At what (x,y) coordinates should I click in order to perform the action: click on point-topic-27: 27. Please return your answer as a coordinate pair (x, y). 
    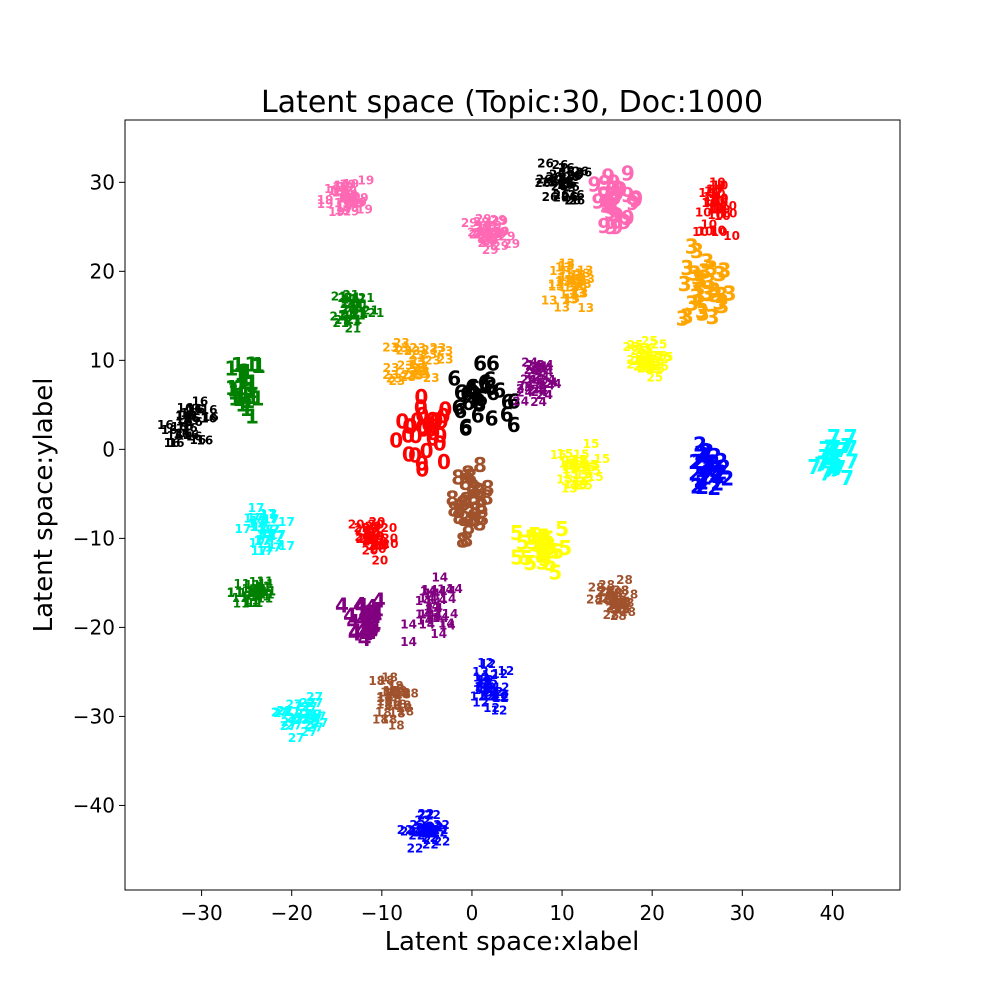
    Looking at the image, I should click on (279, 712).